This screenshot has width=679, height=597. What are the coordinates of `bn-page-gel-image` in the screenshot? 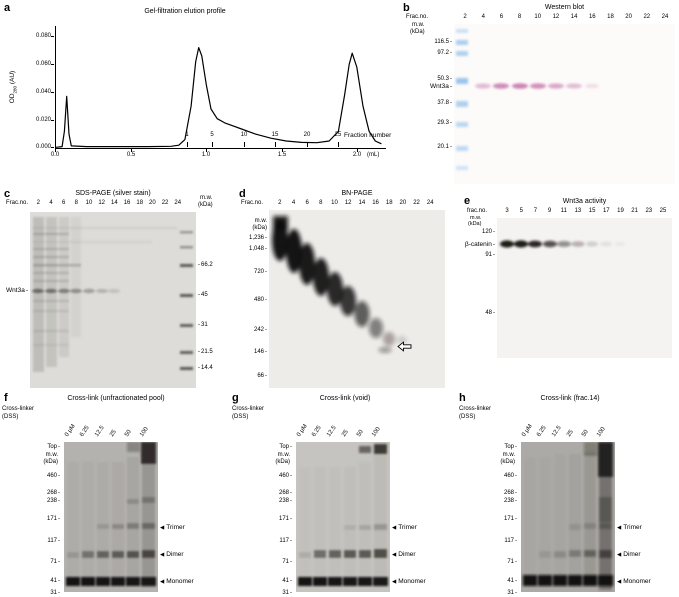 It's located at (357, 299).